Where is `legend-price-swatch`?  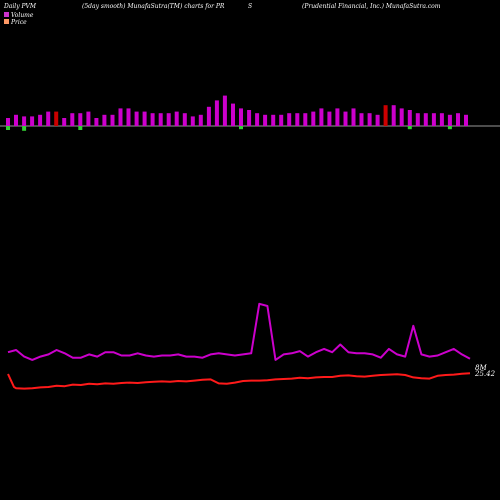 legend-price-swatch is located at coordinates (6, 21).